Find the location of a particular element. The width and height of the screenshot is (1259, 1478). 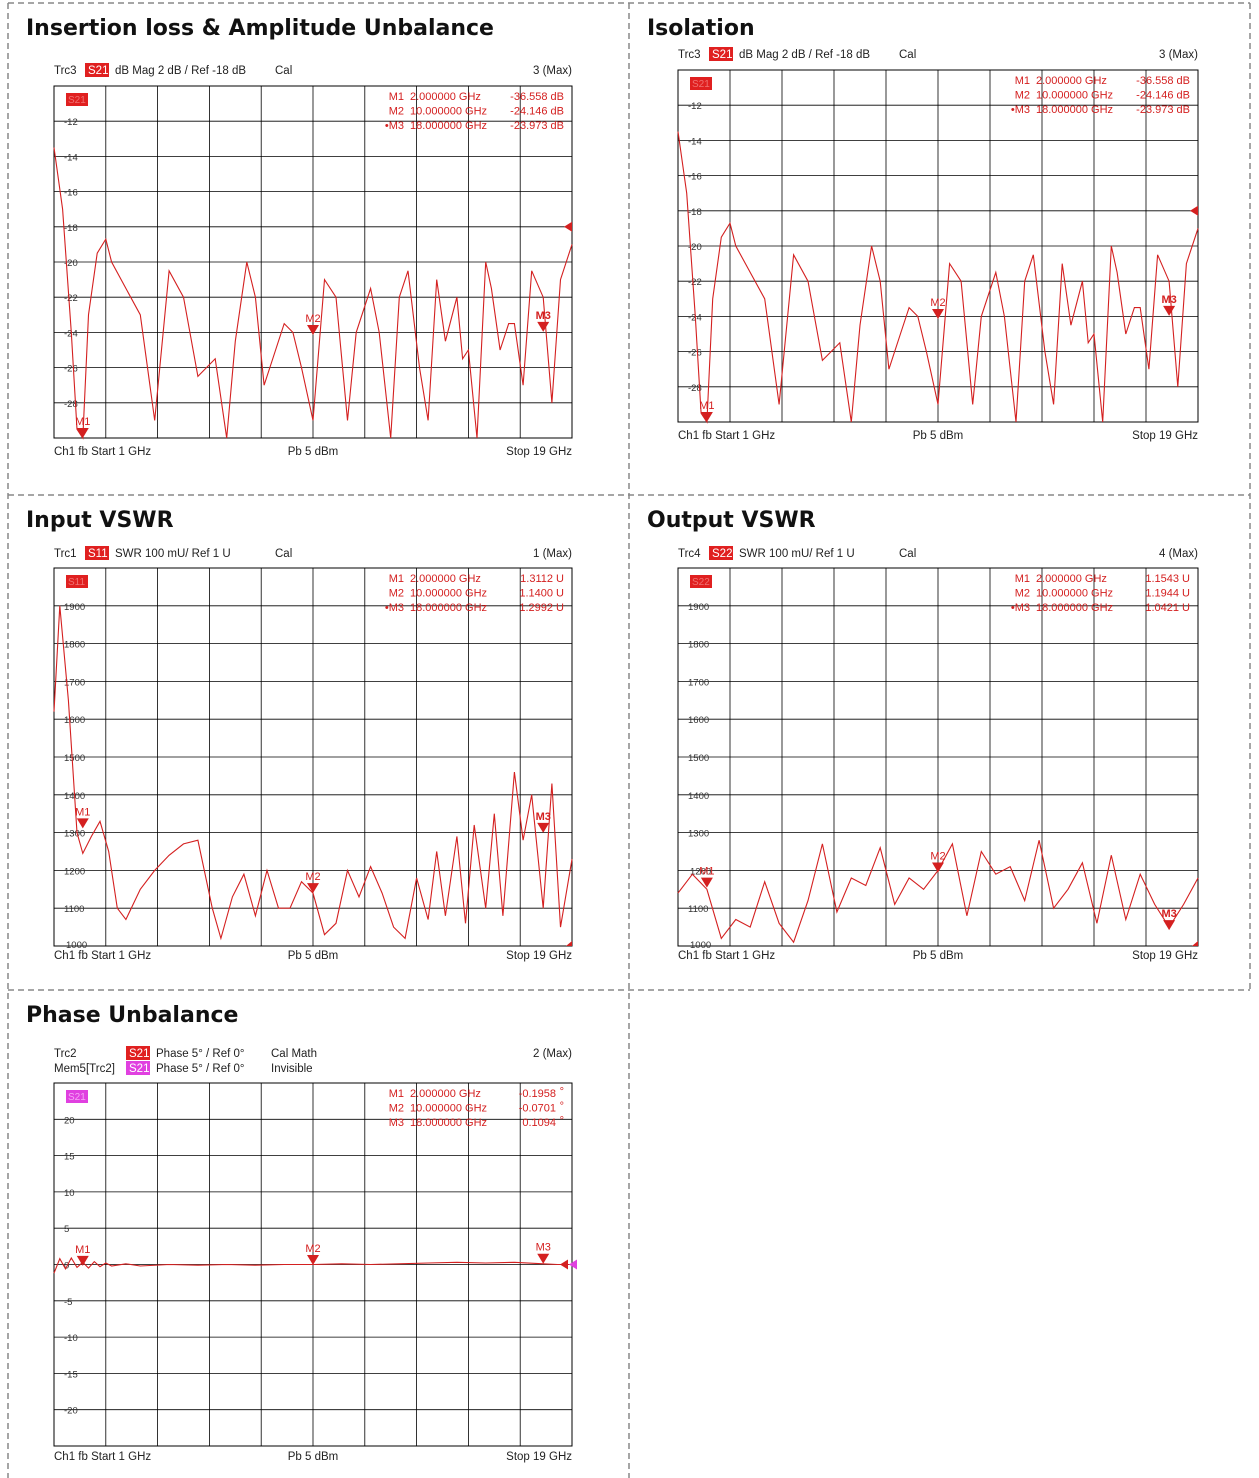

y-tick-label: 1900 is located at coordinates (698, 607).